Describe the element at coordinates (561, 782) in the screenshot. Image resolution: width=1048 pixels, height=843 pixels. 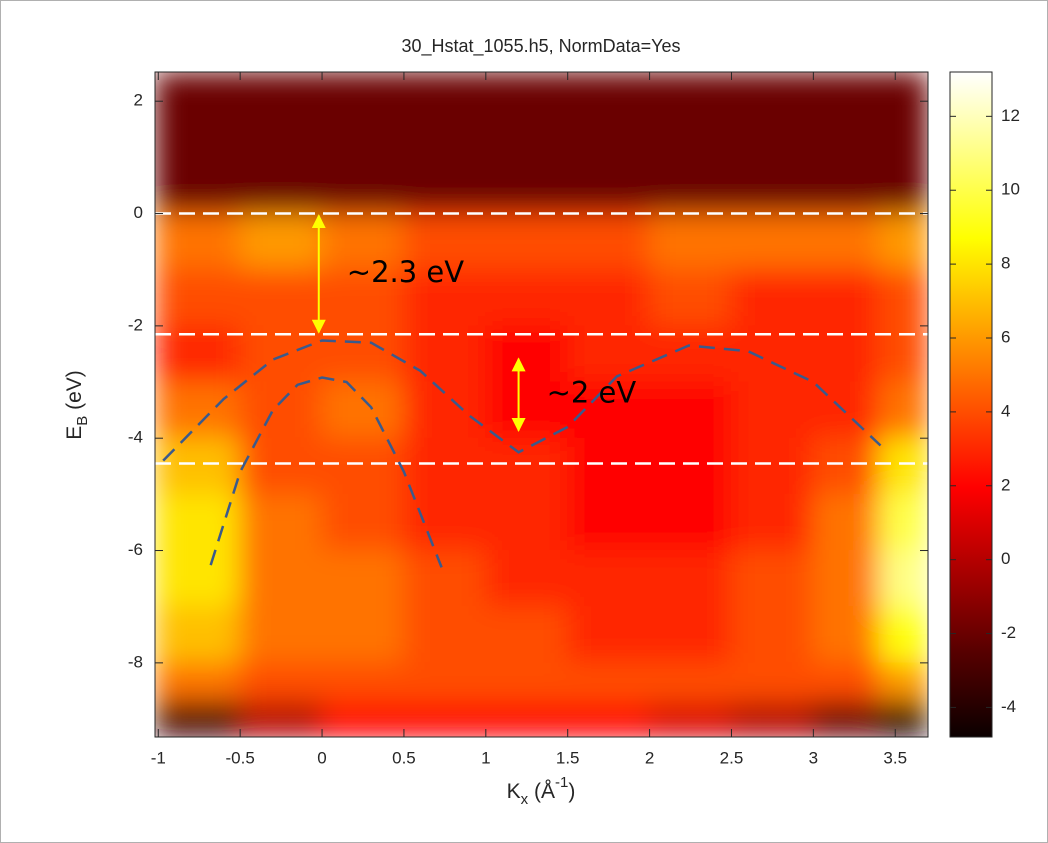
I see `xlabel-part: -1` at that location.